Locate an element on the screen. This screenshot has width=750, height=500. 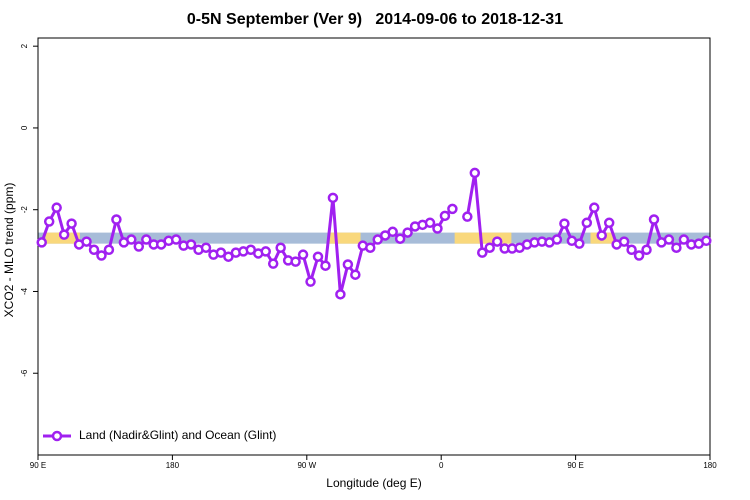
y-axis-label: XCO2 - MLO trend (ppm) is located at coordinates (9, 250).